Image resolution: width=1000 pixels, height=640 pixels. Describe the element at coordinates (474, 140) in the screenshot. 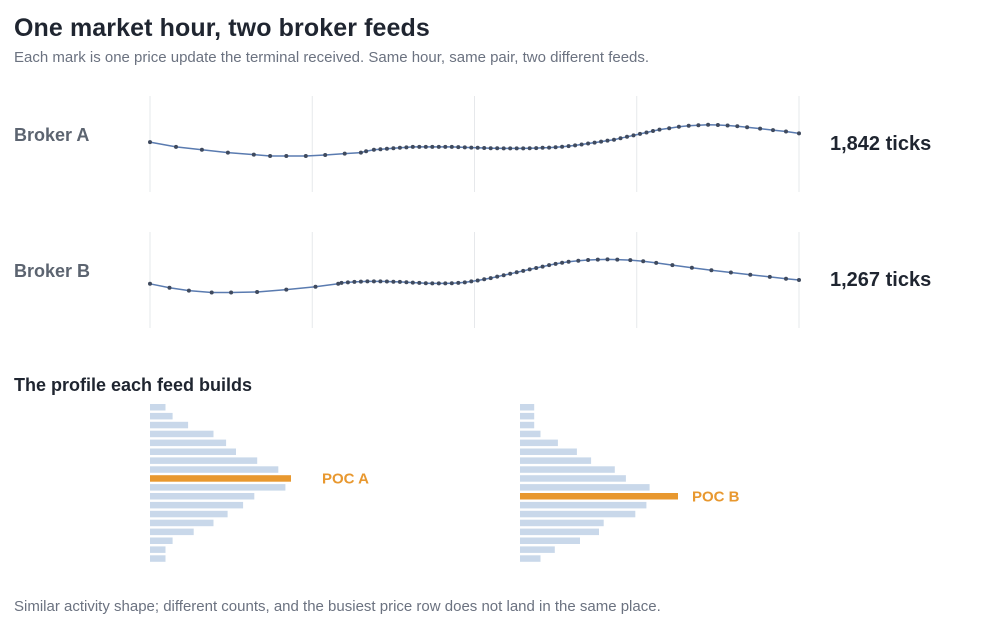

I see `price-line` at that location.